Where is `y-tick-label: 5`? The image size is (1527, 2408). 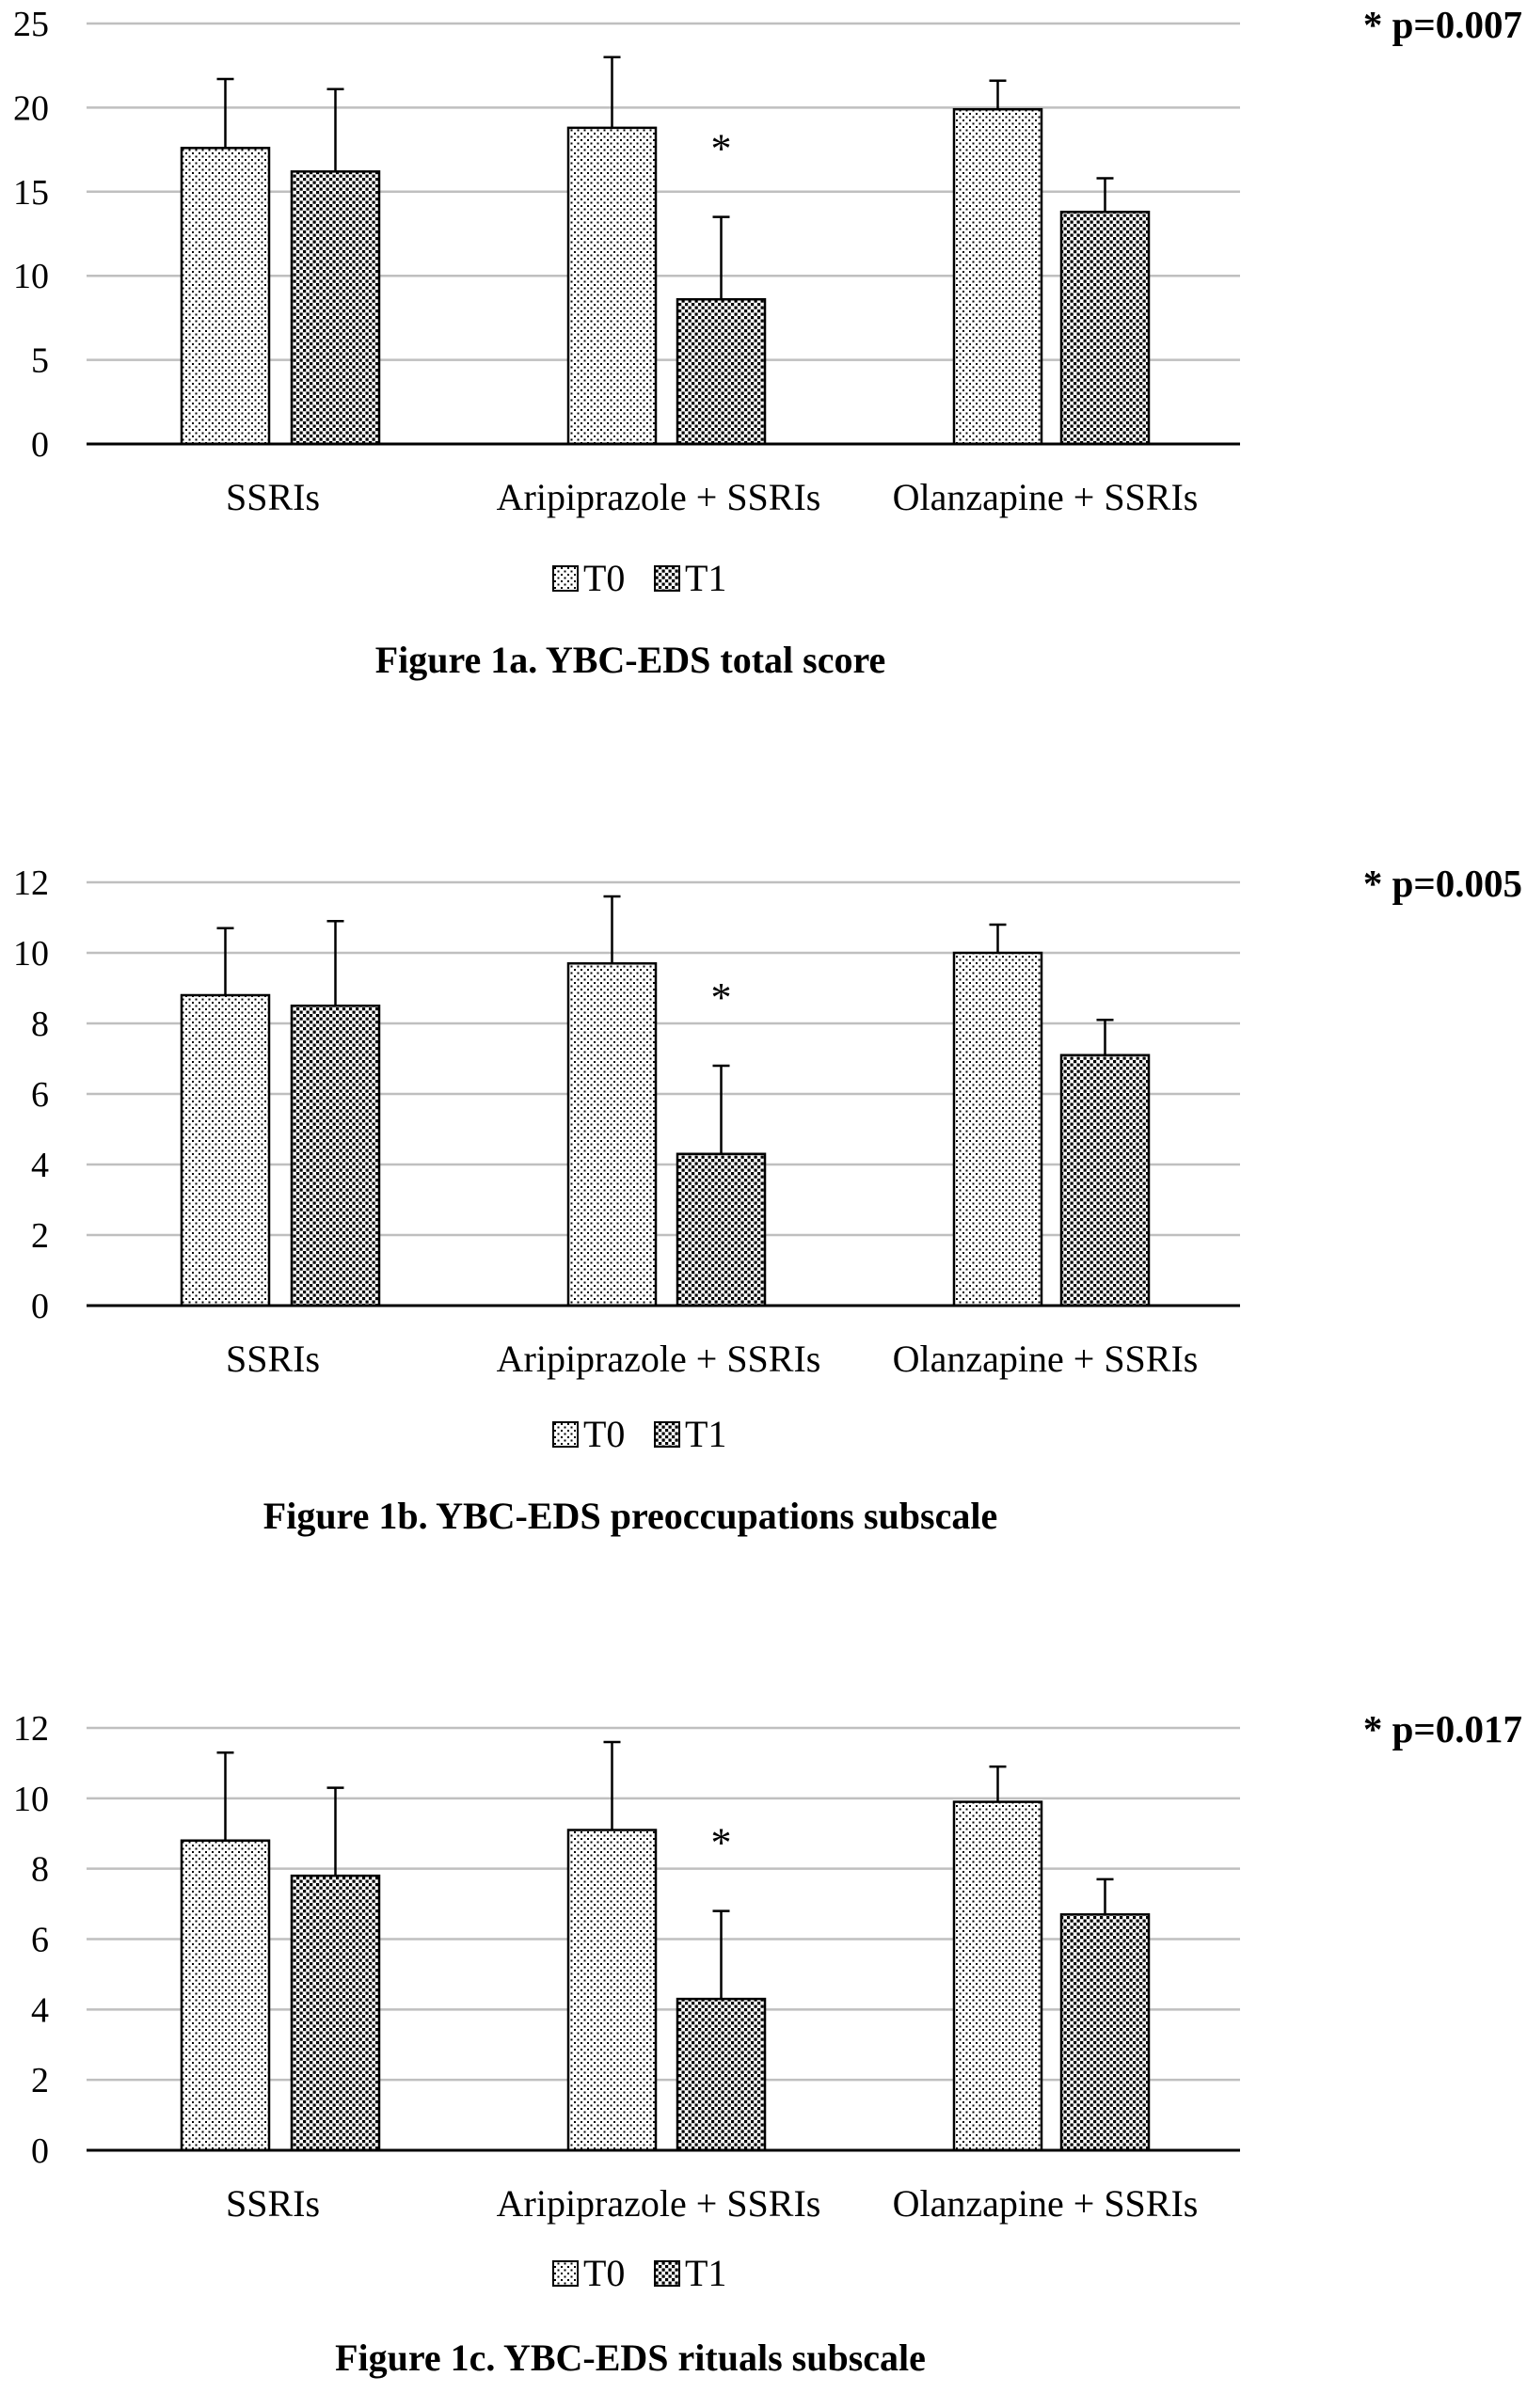
y-tick-label: 5 is located at coordinates (40, 361).